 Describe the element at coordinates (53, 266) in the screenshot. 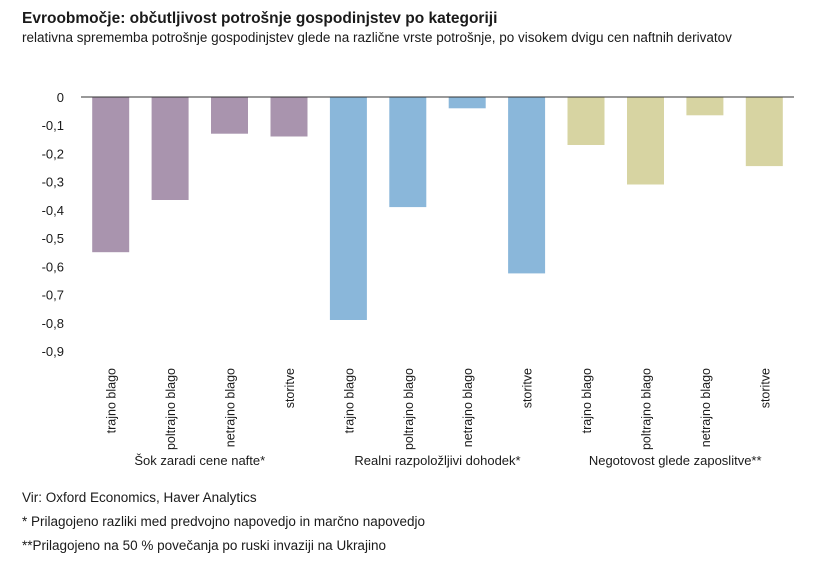

I see `y-tick-label: -0,6` at that location.